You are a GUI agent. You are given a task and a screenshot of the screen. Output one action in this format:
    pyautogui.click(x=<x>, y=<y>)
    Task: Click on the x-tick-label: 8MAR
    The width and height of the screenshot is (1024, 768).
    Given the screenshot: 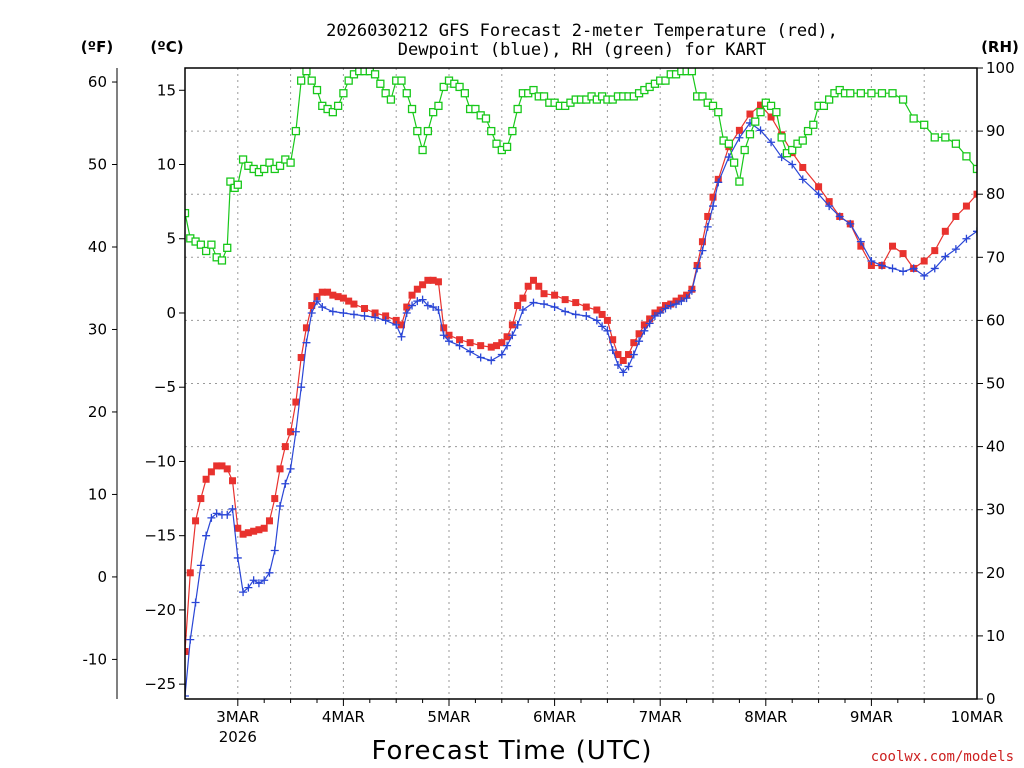 What is the action you would take?
    pyautogui.click(x=765, y=717)
    